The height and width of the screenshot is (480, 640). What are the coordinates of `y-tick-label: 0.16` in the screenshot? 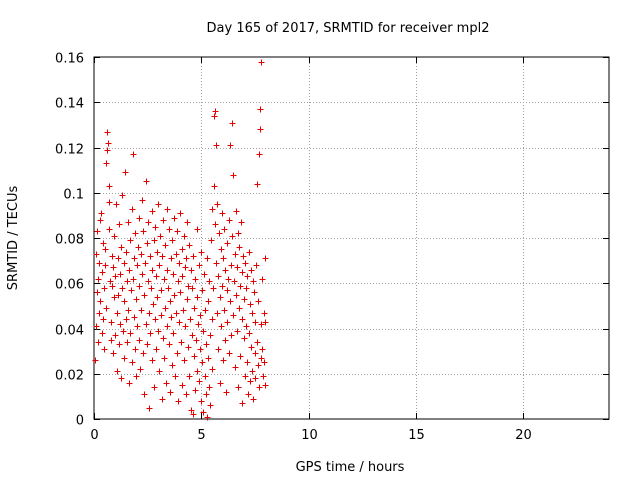 It's located at (69, 59).